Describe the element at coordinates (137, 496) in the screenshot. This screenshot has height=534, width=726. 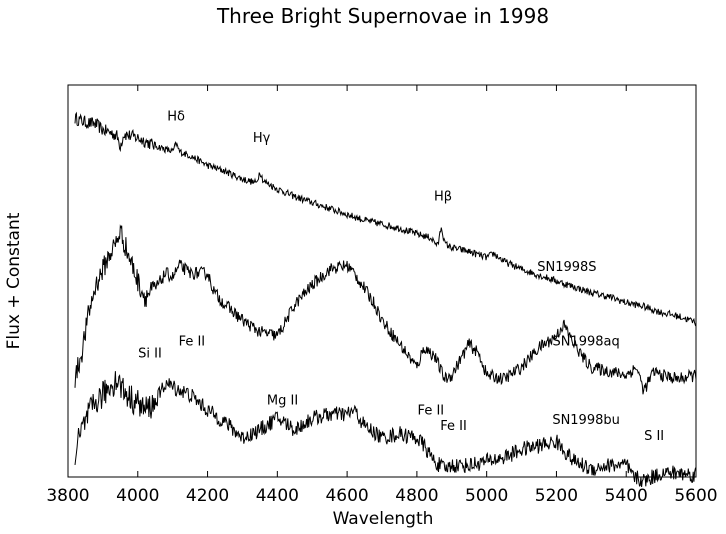
I see `x-tick-label: 4000` at that location.